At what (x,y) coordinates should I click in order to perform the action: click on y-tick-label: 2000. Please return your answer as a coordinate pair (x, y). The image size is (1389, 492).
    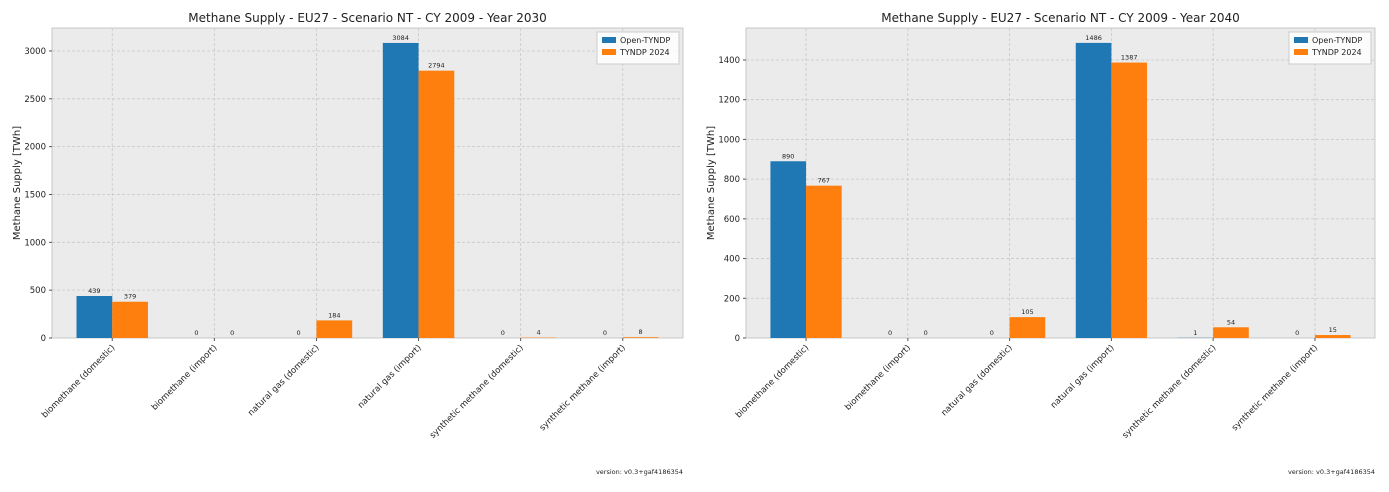
    Looking at the image, I should click on (35, 148).